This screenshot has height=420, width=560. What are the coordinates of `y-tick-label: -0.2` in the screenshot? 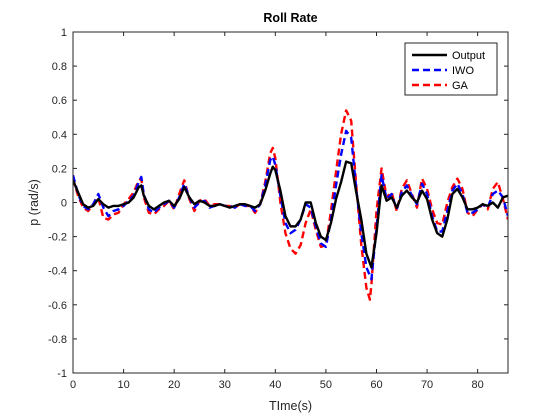 It's located at (57, 238).